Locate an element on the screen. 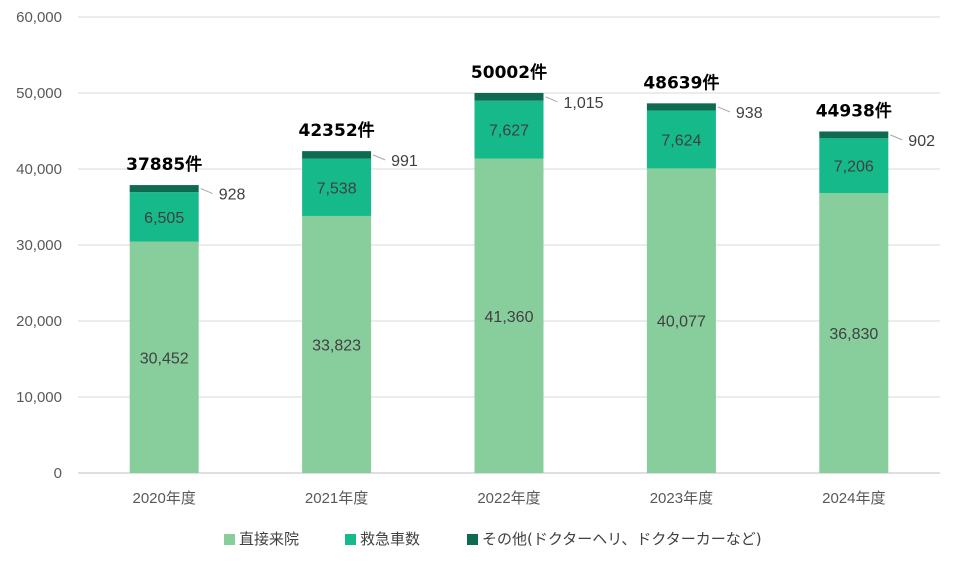  total-label: 44938件 is located at coordinates (854, 110).